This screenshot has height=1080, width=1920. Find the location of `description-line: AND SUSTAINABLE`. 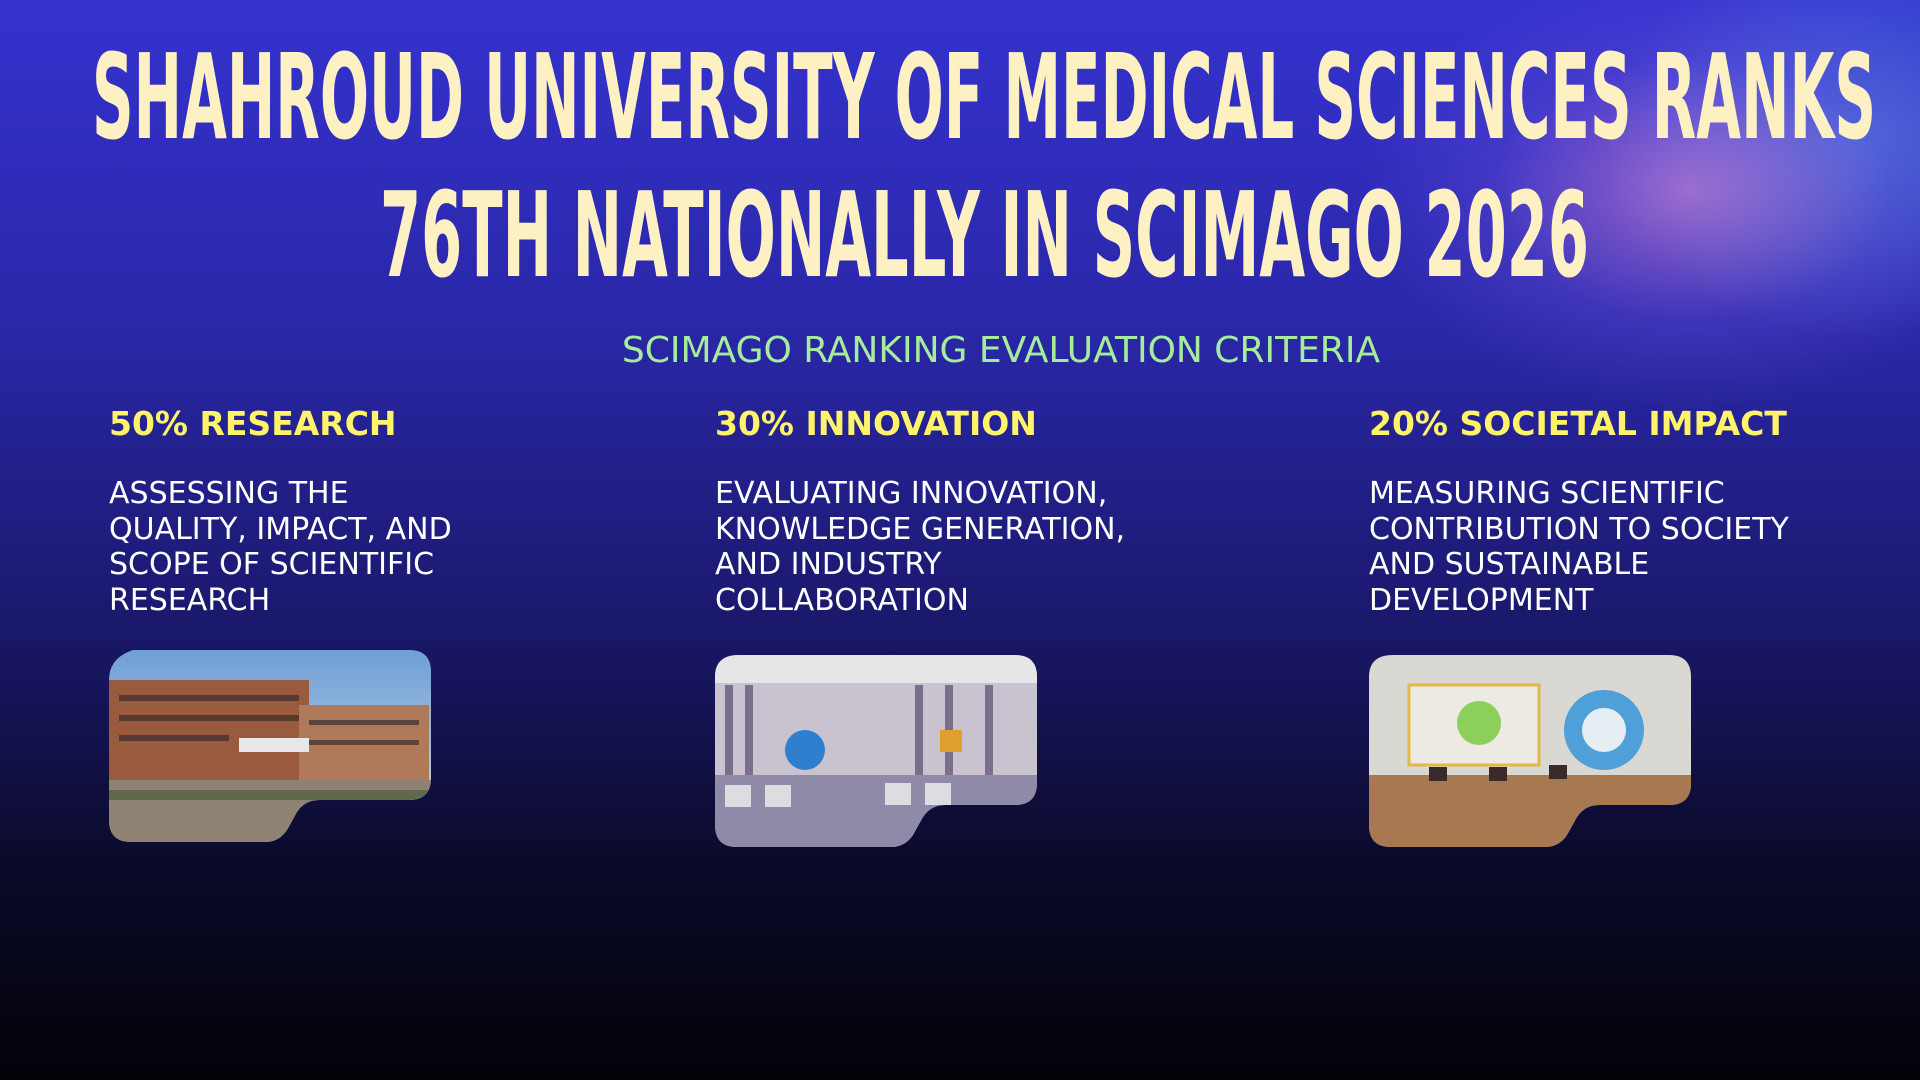

description-line: AND SUSTAINABLE is located at coordinates (1509, 564).